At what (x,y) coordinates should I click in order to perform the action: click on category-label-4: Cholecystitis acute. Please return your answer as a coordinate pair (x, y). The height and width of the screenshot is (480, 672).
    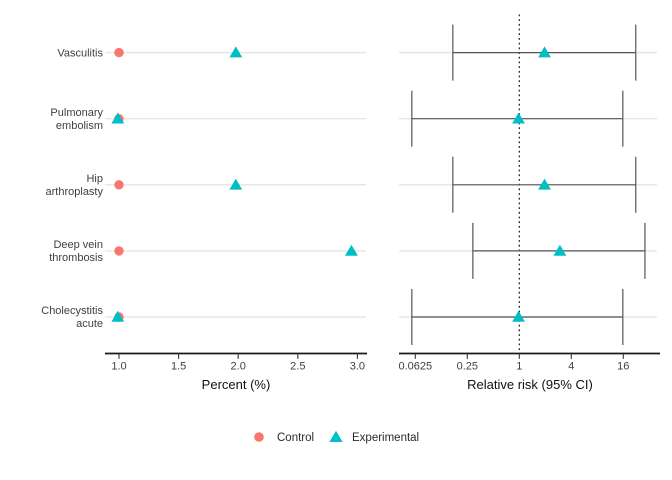
    Looking at the image, I should click on (72, 317).